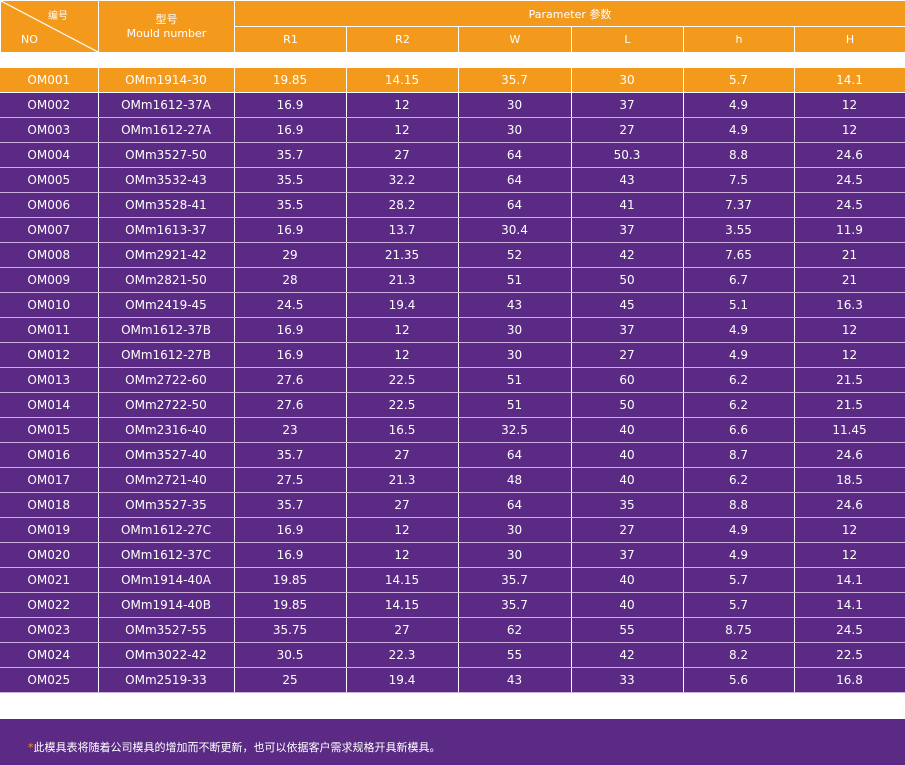 This screenshot has height=765, width=905. Describe the element at coordinates (290, 180) in the screenshot. I see `cell-r1: 35.5` at that location.